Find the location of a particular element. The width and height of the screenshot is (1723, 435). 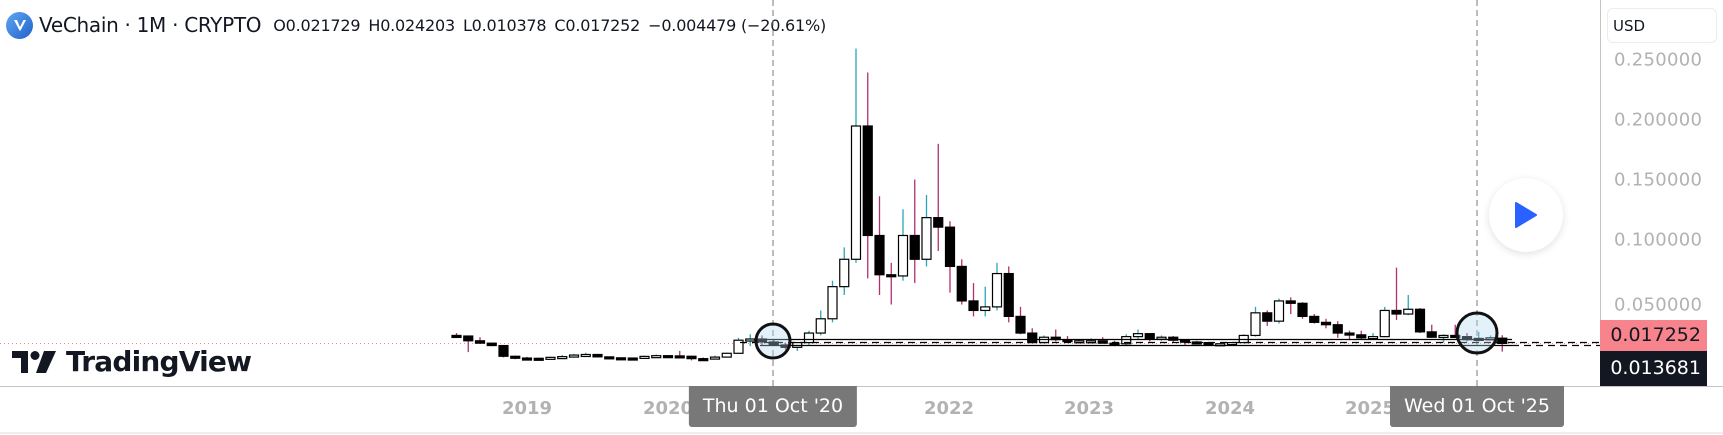

symbol-title: VeChain · 1M · CRYPTO is located at coordinates (150, 25).